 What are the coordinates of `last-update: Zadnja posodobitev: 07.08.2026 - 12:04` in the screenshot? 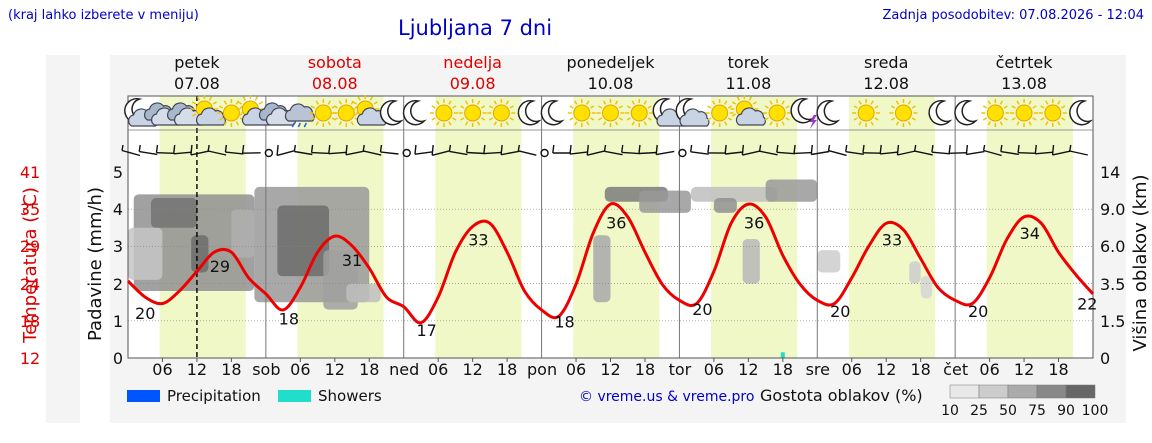 It's located at (1013, 15).